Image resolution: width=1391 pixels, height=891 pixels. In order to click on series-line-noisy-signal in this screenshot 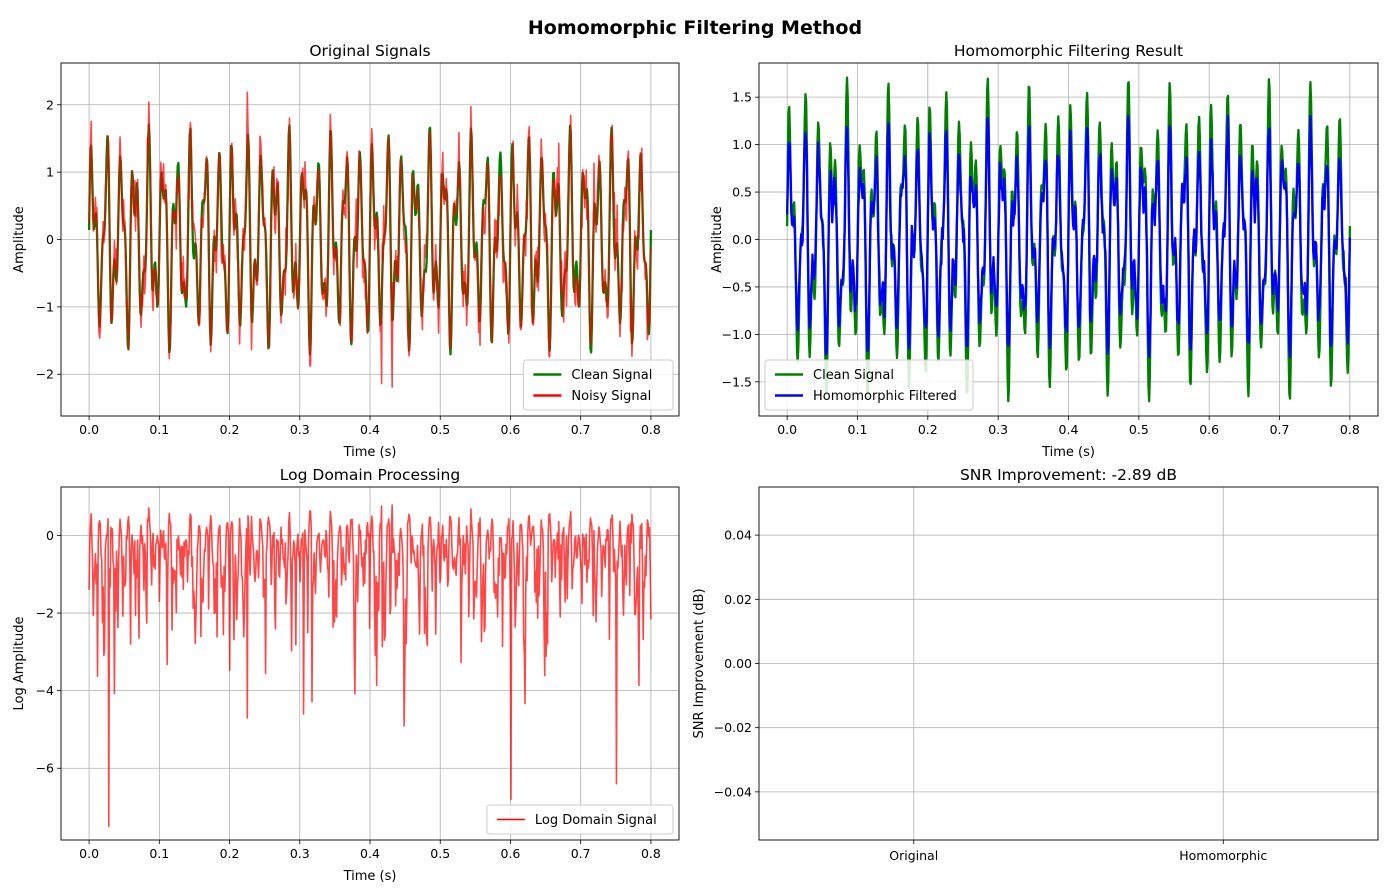, I will do `click(370, 239)`.